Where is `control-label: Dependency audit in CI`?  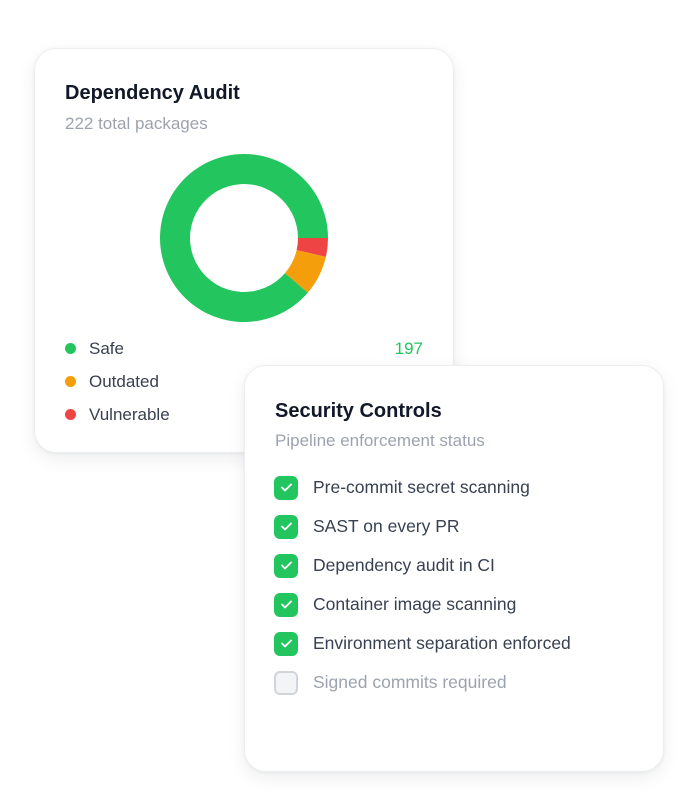 control-label: Dependency audit in CI is located at coordinates (404, 565).